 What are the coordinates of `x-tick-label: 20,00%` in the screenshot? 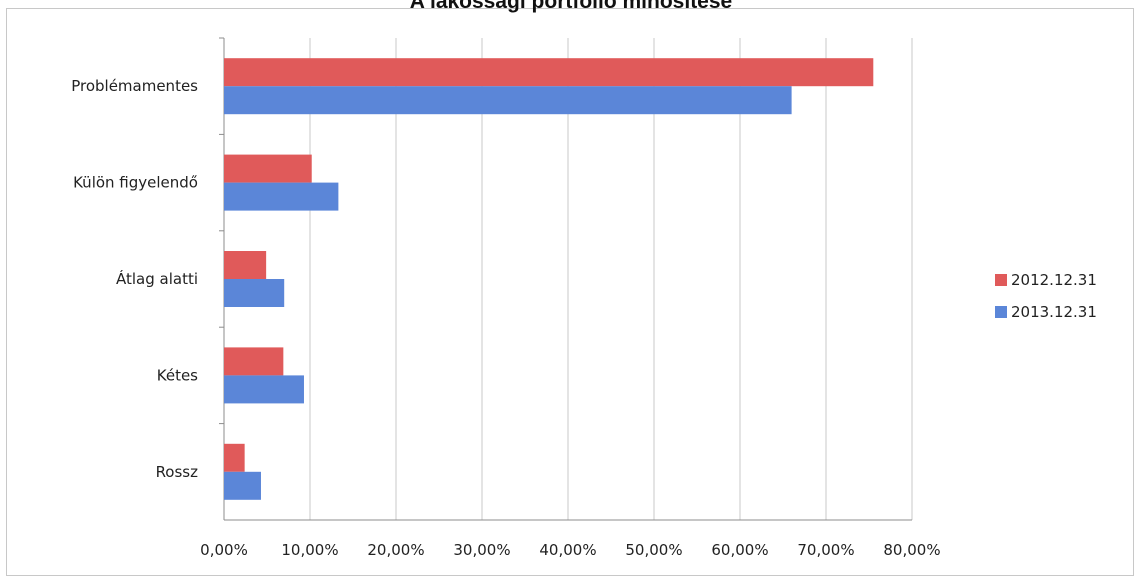 It's located at (395, 550).